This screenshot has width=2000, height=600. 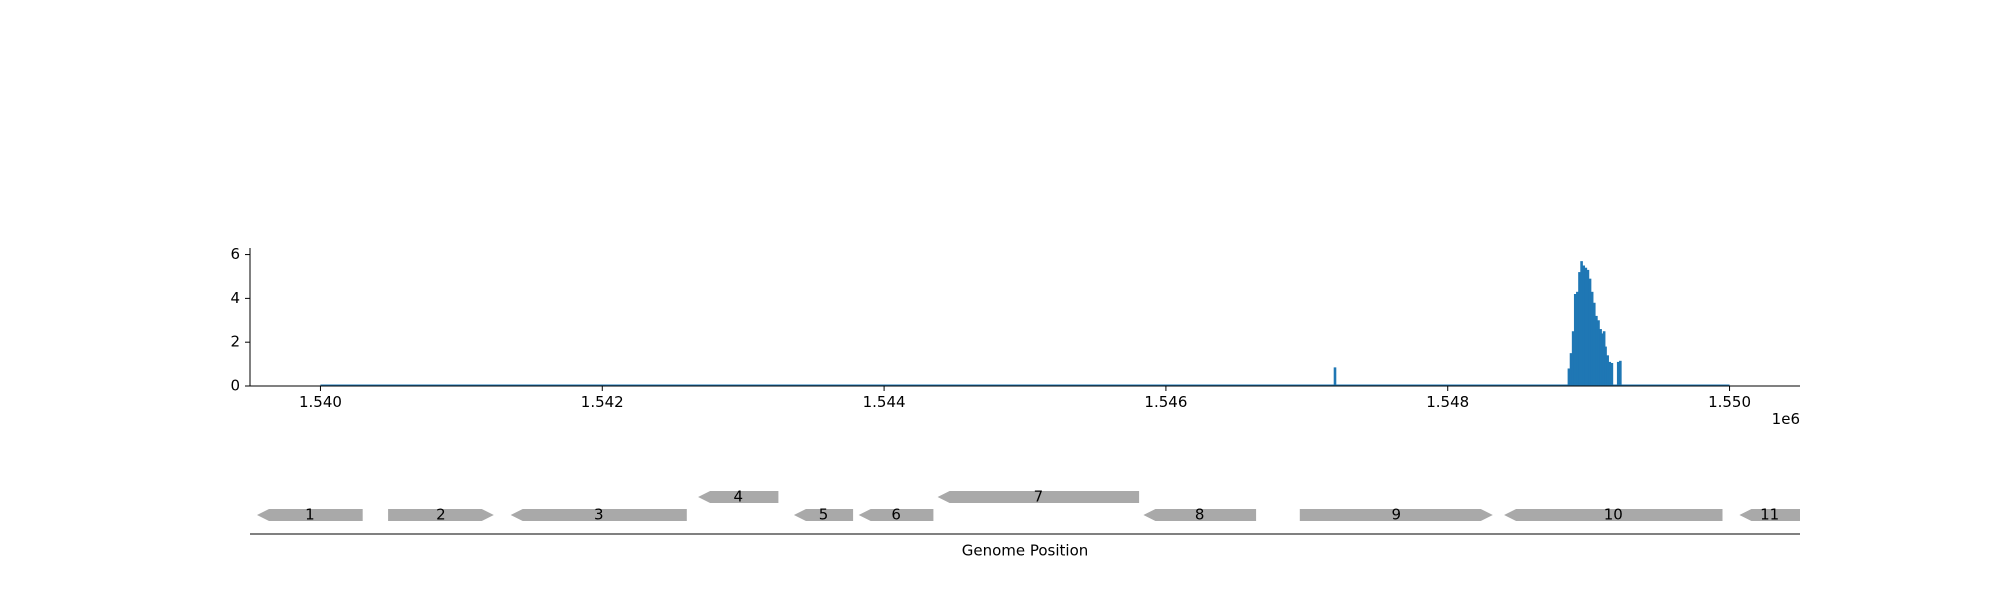 I want to click on y-tick-label: 4, so click(x=235, y=298).